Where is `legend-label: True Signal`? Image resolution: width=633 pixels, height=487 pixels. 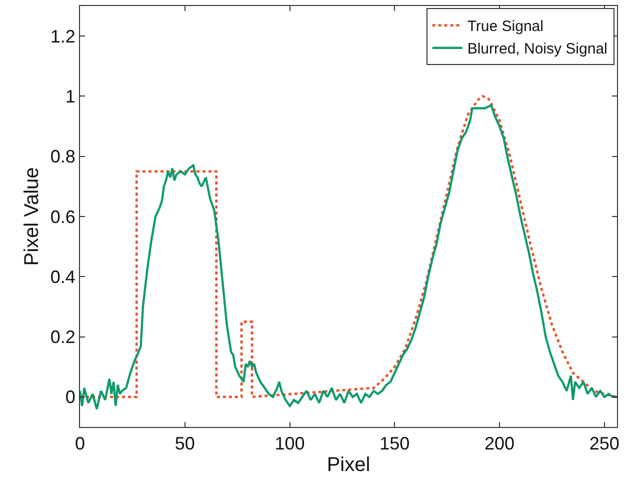 legend-label: True Signal is located at coordinates (505, 27).